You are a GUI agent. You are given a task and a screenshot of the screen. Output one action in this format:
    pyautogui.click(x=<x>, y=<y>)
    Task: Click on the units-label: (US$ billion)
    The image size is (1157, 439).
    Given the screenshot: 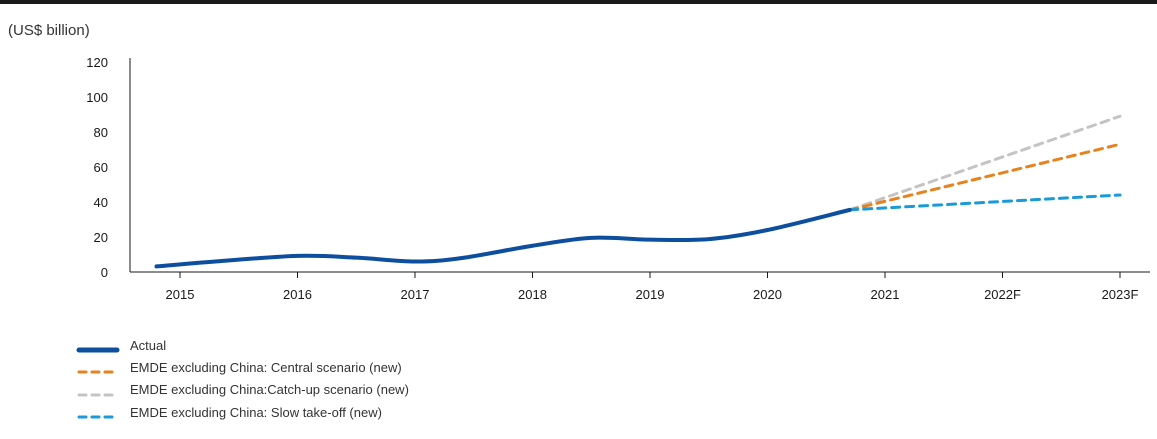 What is the action you would take?
    pyautogui.click(x=49, y=30)
    